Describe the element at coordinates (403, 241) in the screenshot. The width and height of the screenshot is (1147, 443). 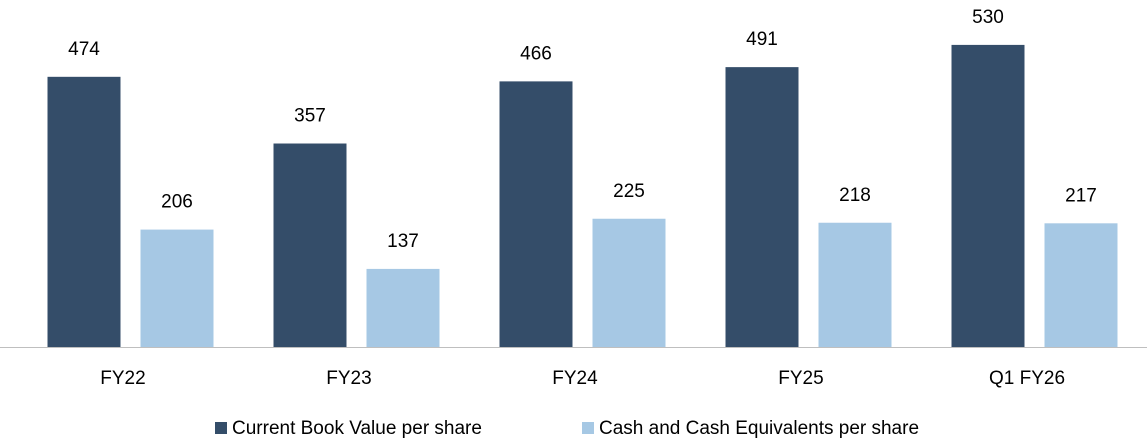
I see `data-label: 137` at that location.